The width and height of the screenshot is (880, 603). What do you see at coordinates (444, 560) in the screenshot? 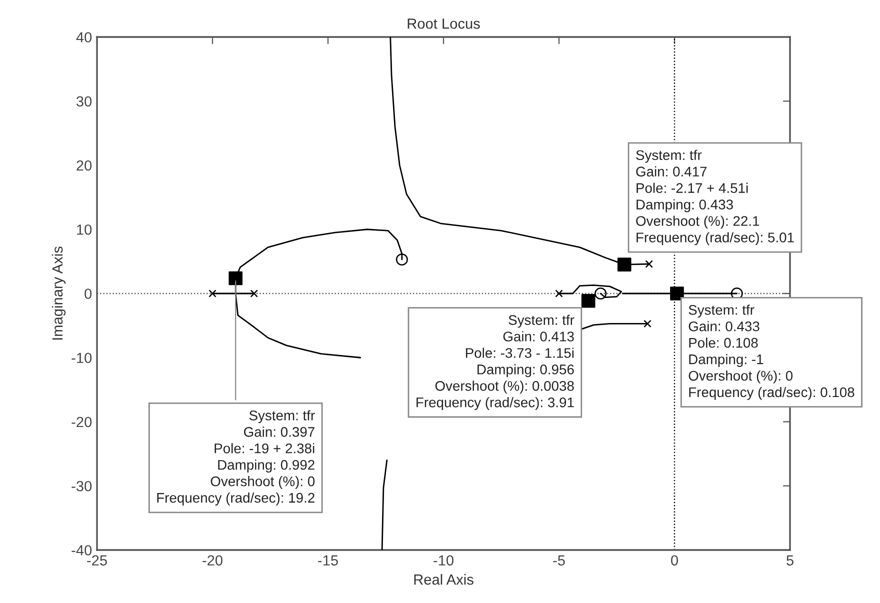
I see `x-tick-label: -10` at bounding box center [444, 560].